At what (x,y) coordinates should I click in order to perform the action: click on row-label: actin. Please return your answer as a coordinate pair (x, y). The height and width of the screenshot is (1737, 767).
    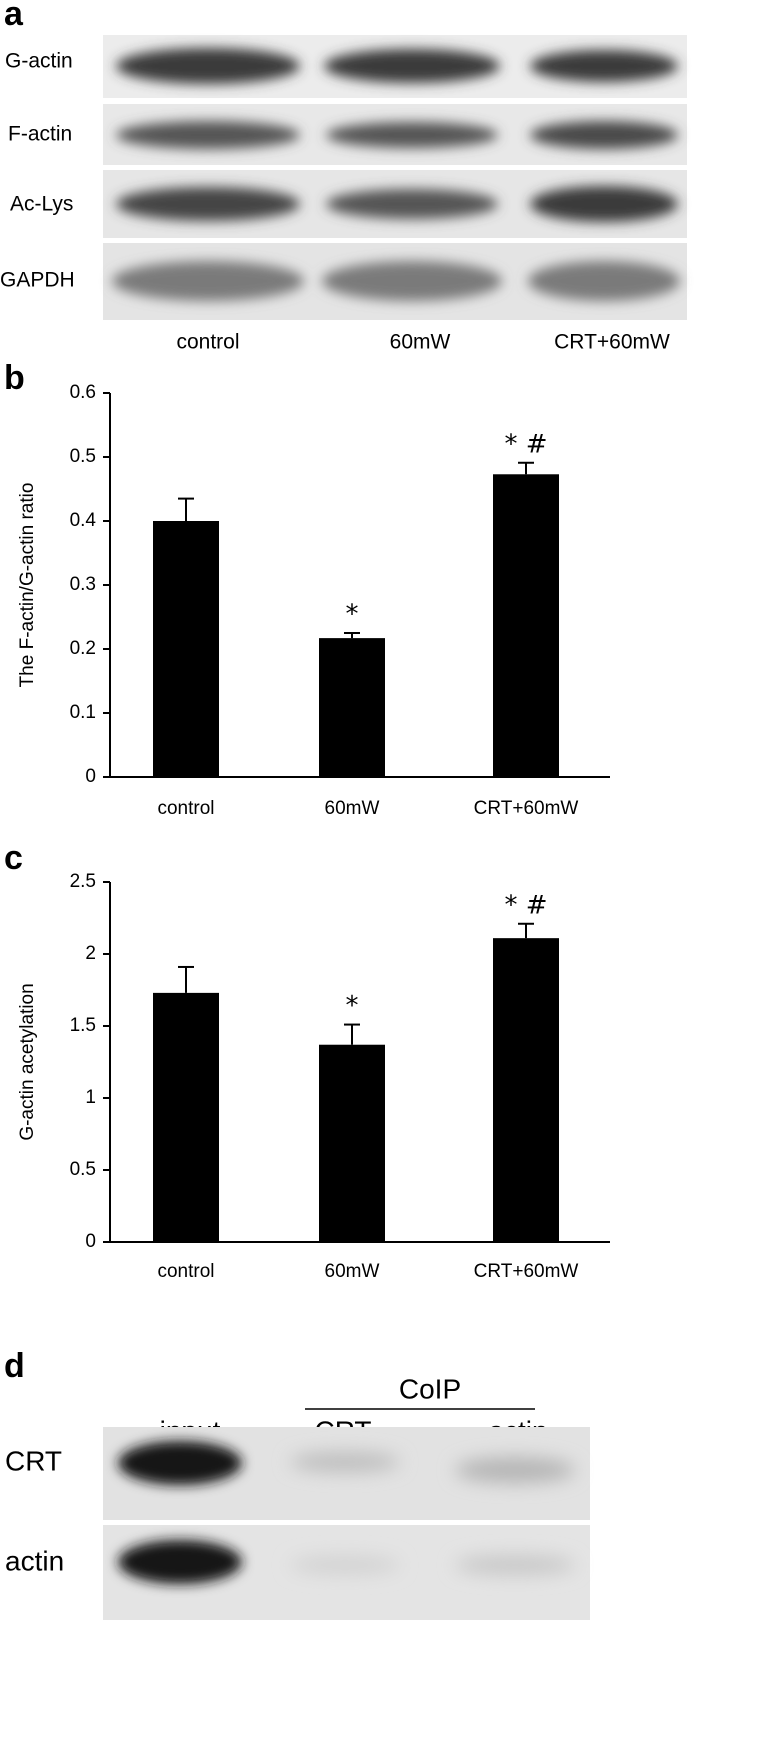
    Looking at the image, I should click on (34, 1560).